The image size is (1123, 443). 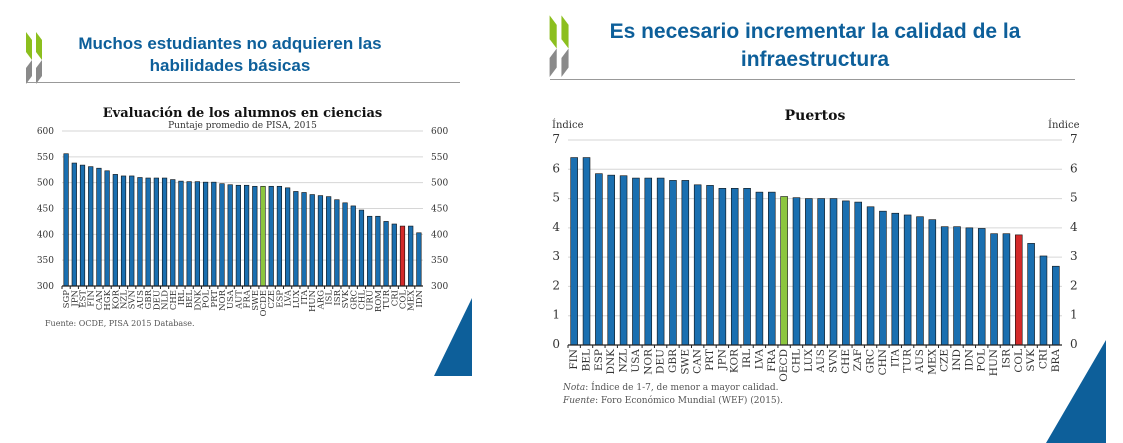 What do you see at coordinates (238, 235) in the screenshot?
I see `bar-aut` at bounding box center [238, 235].